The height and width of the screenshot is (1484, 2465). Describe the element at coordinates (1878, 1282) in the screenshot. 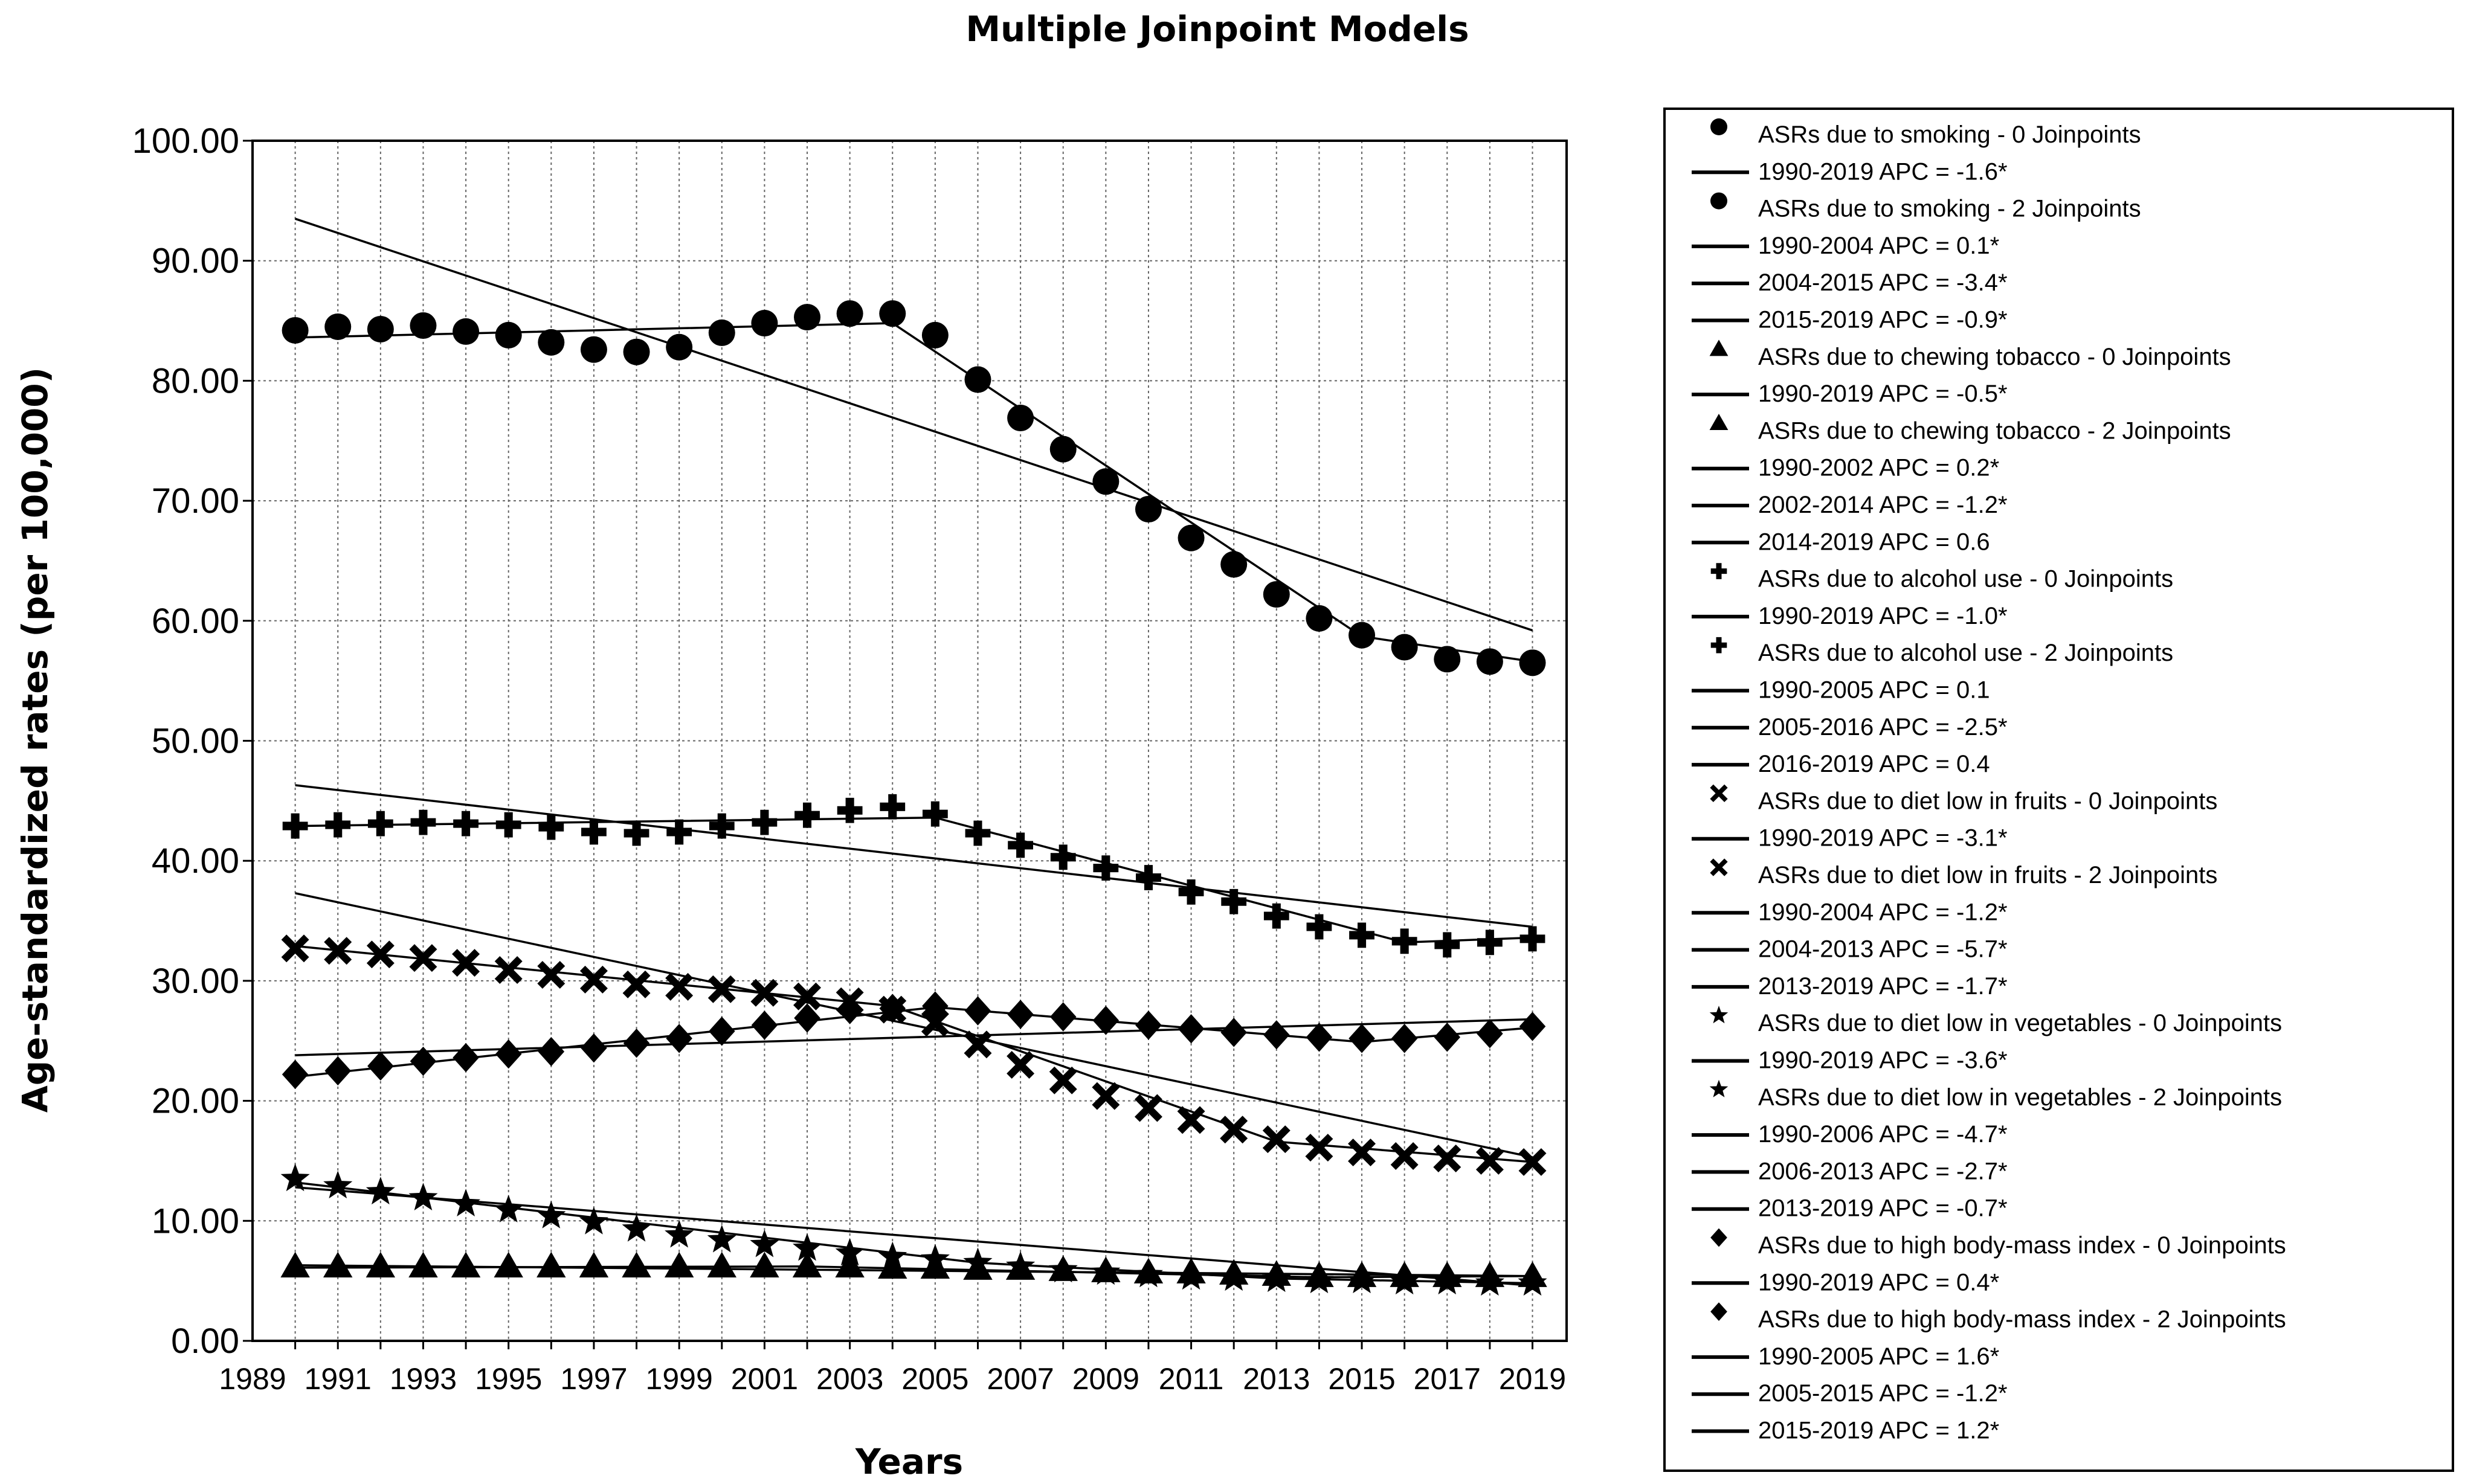

I see `legend-label: 1990-2019 APC = 0.4*` at that location.